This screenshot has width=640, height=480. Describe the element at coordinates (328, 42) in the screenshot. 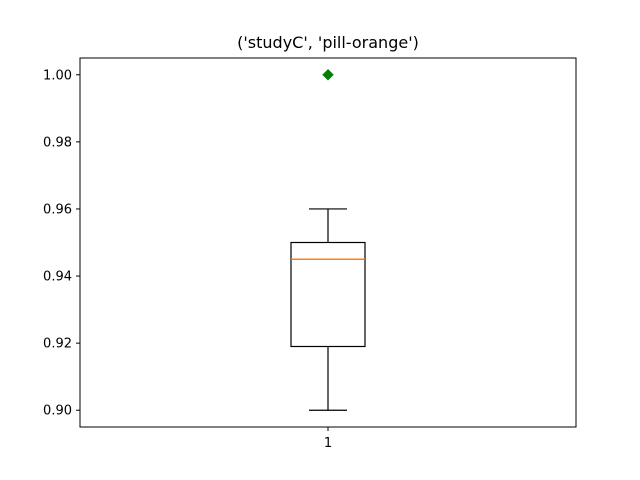

I see `chart-title: ('studyC', 'pill-orange')` at that location.